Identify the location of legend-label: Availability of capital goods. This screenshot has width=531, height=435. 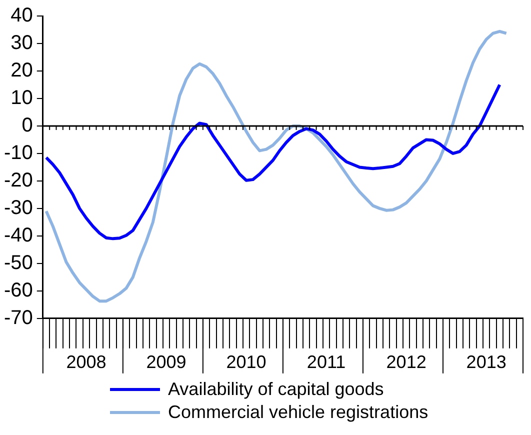
(276, 389).